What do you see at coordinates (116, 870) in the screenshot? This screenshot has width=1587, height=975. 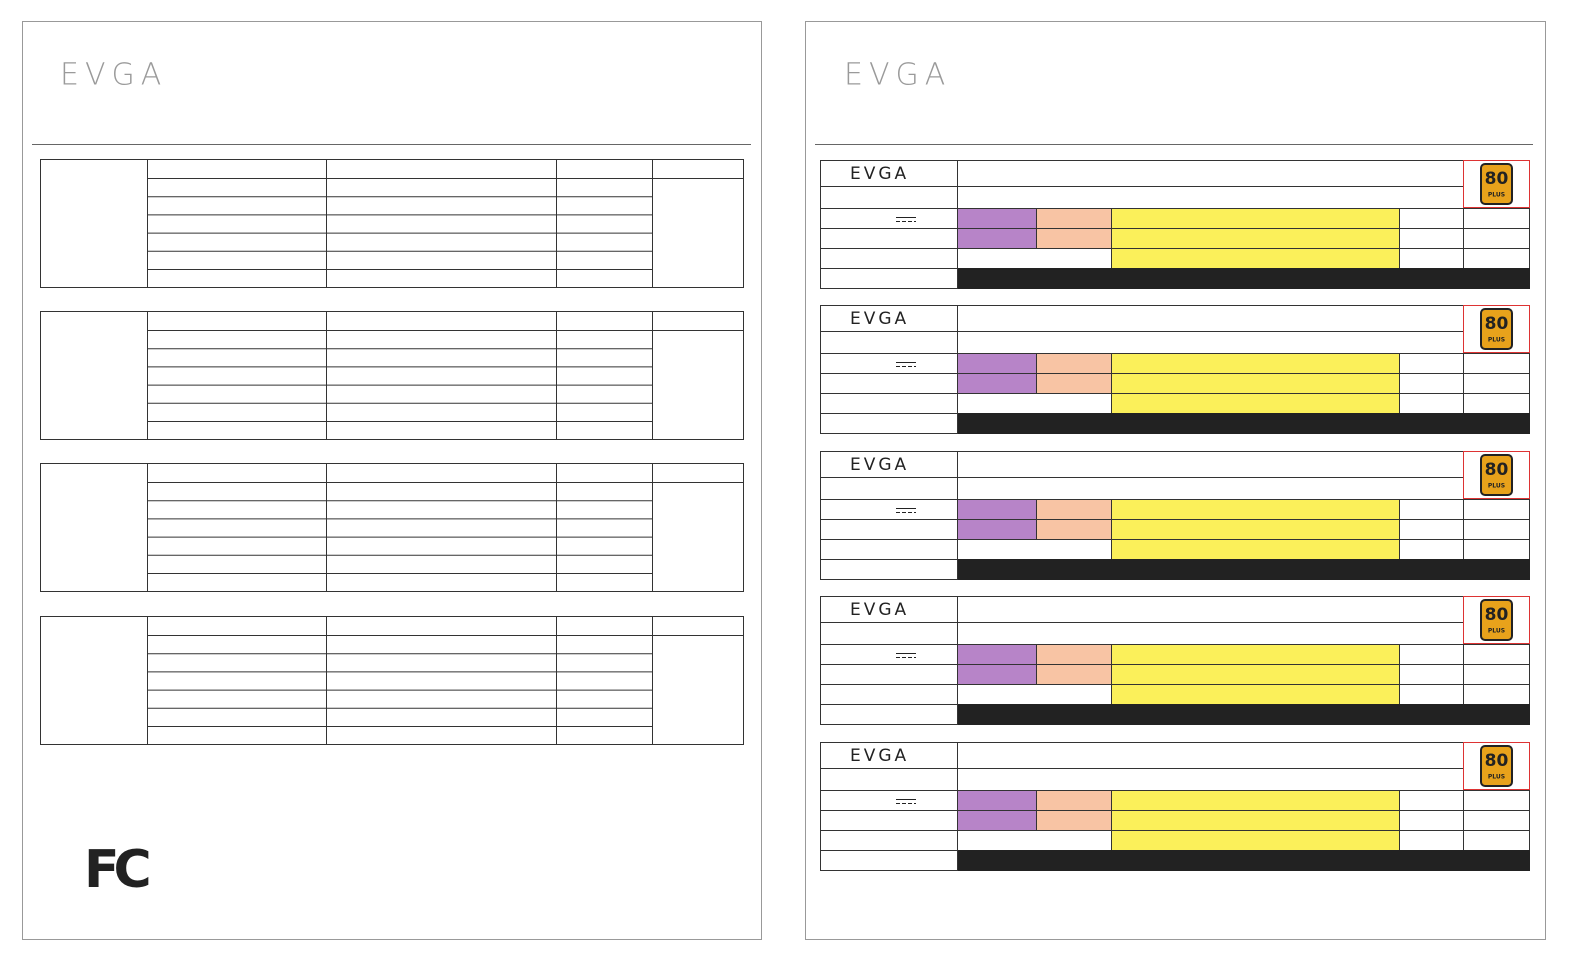 I see `fcc-mark: FC` at bounding box center [116, 870].